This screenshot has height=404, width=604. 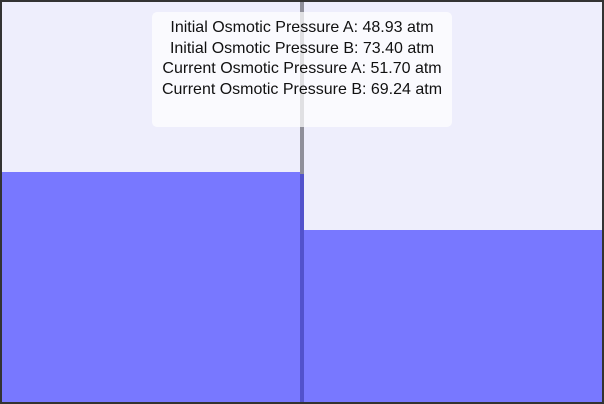 I want to click on current-pressure-a: Current Osmotic Pressure A: 51.70 atm, so click(x=302, y=68).